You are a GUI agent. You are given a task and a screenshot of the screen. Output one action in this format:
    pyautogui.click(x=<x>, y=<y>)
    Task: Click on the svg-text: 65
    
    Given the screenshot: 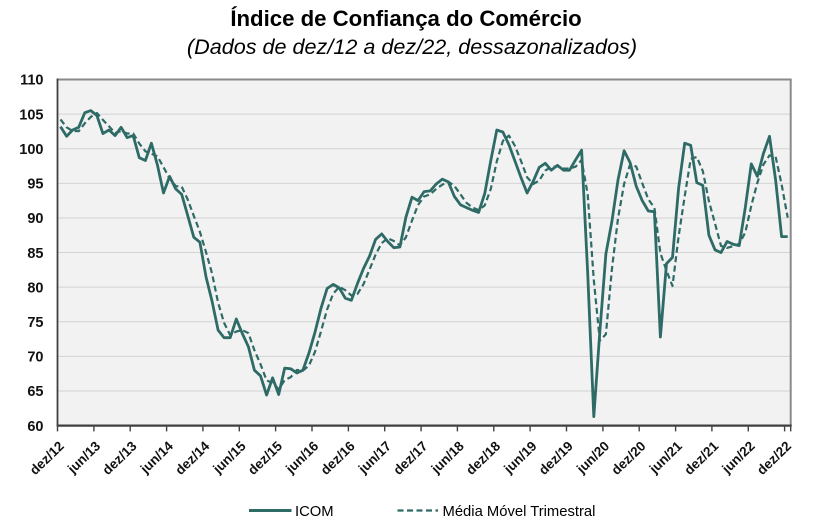 What is the action you would take?
    pyautogui.click(x=35, y=392)
    